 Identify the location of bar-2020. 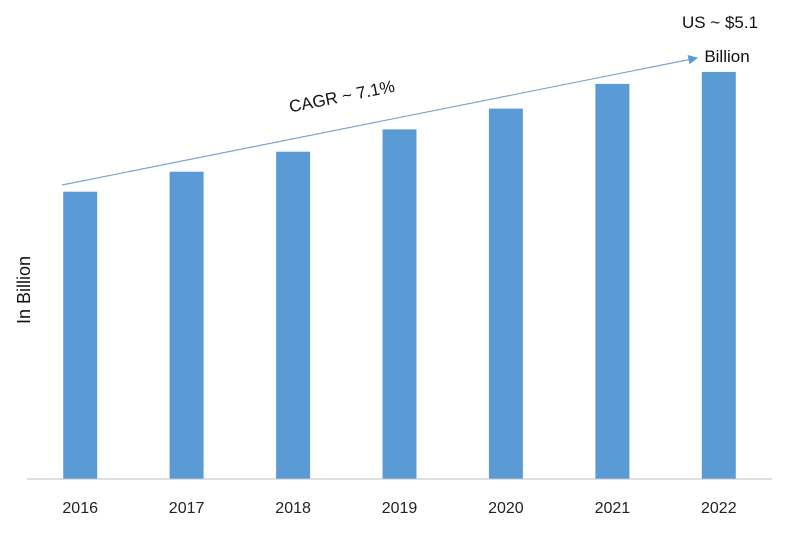
(505, 293).